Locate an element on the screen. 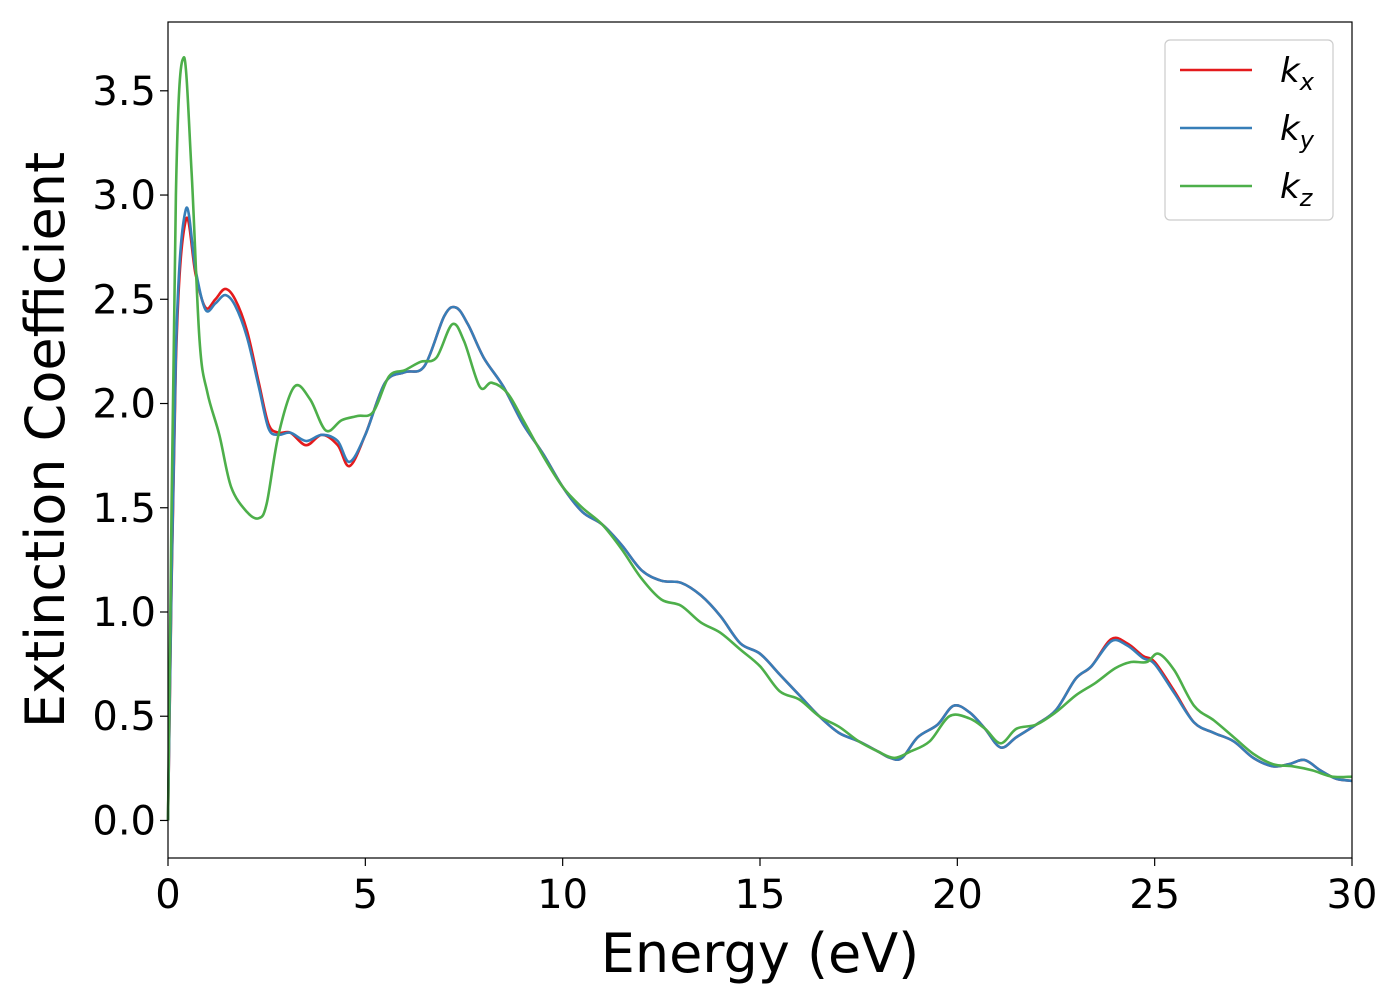 This screenshot has width=1400, height=1000. y-tick-label: 2.5 is located at coordinates (124, 300).